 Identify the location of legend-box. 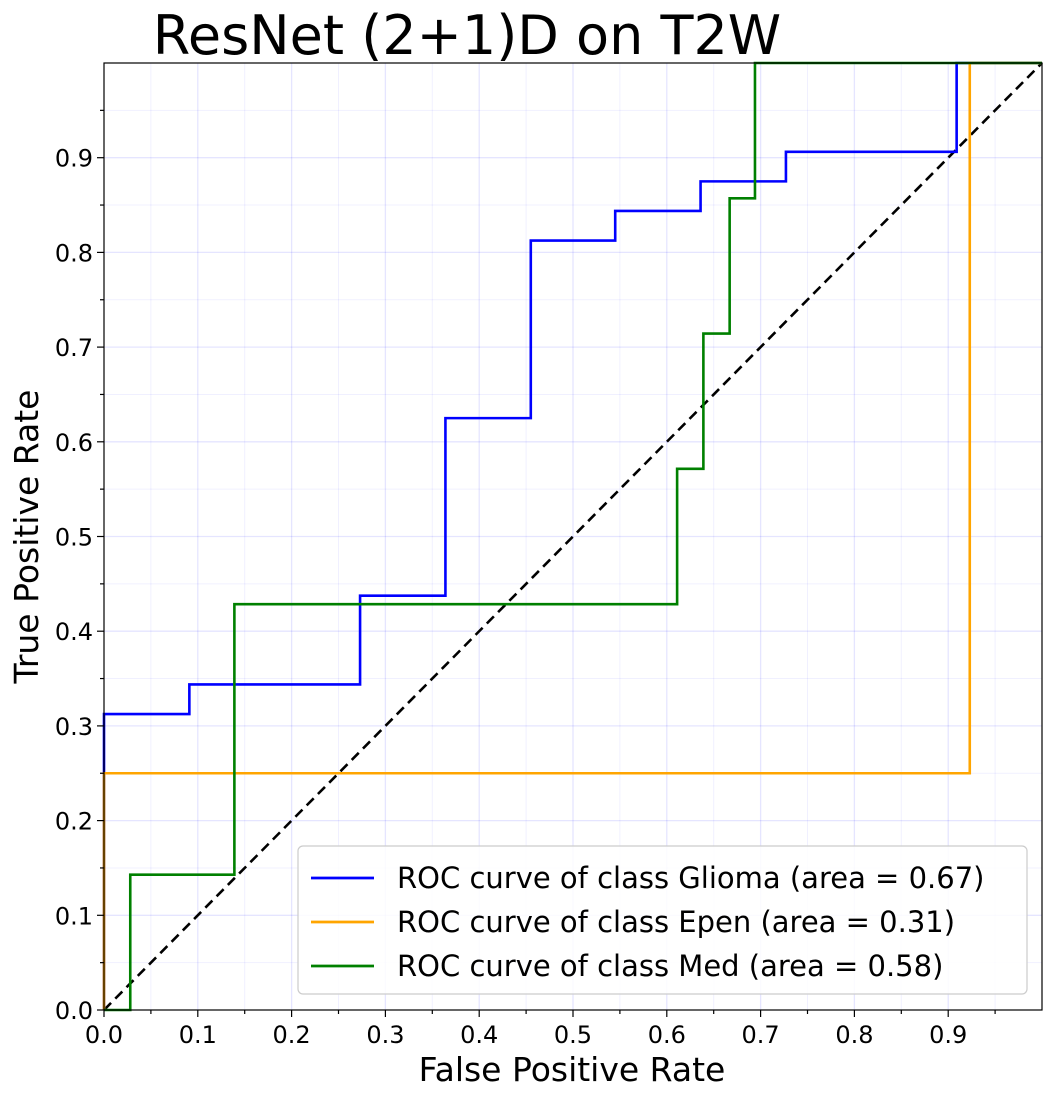
(662, 920).